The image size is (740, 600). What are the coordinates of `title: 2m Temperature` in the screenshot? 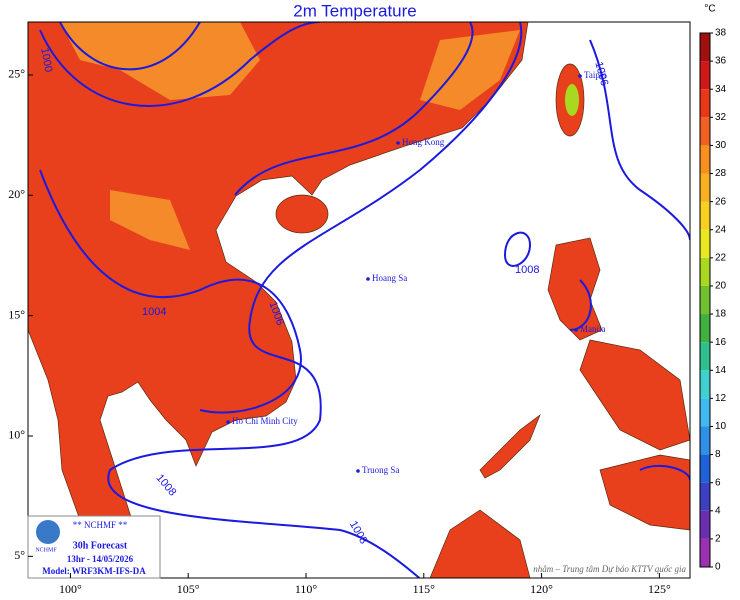 It's located at (354, 10).